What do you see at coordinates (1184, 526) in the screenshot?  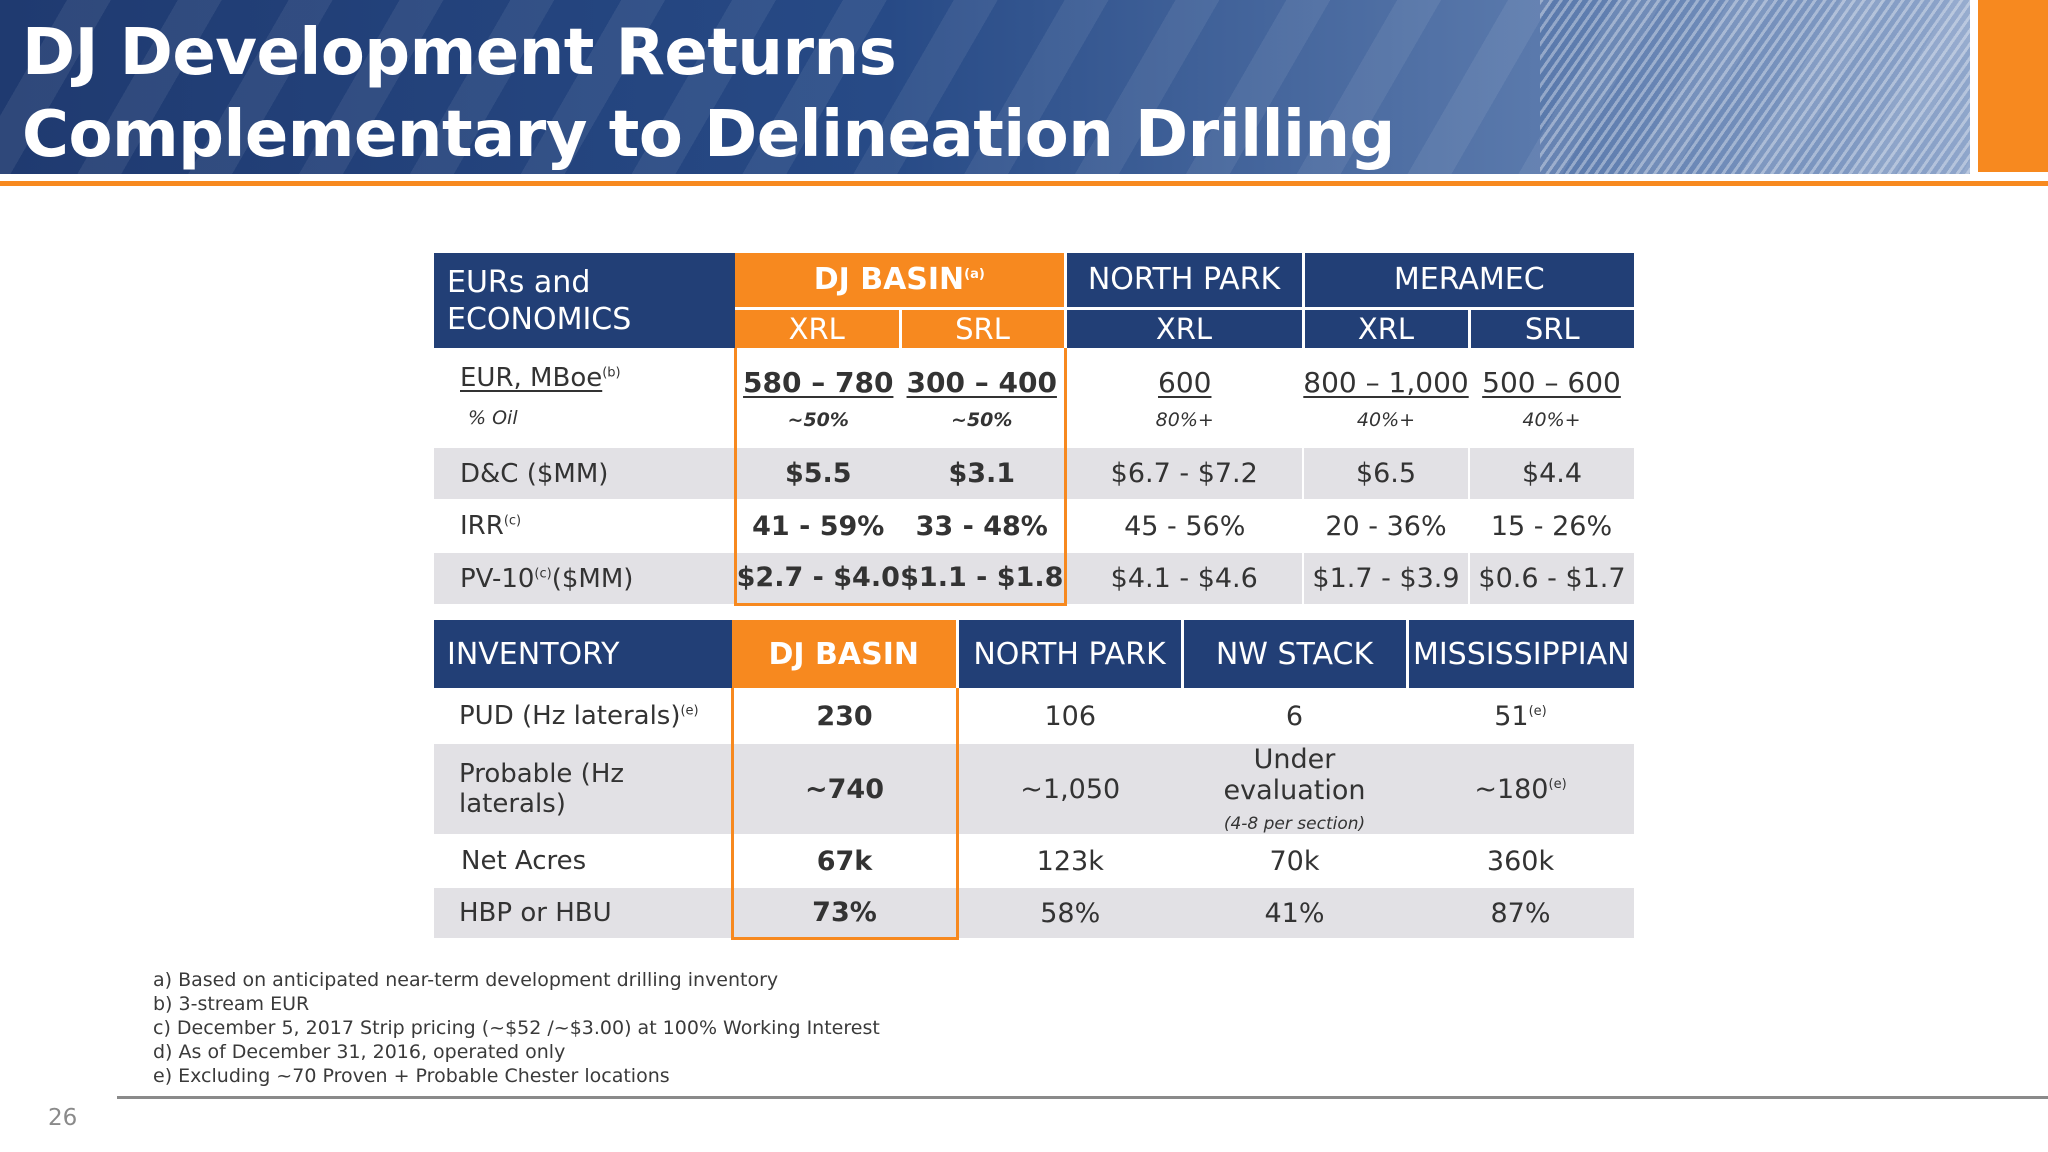 I see `irr-np-xrl: 45 - 56%` at bounding box center [1184, 526].